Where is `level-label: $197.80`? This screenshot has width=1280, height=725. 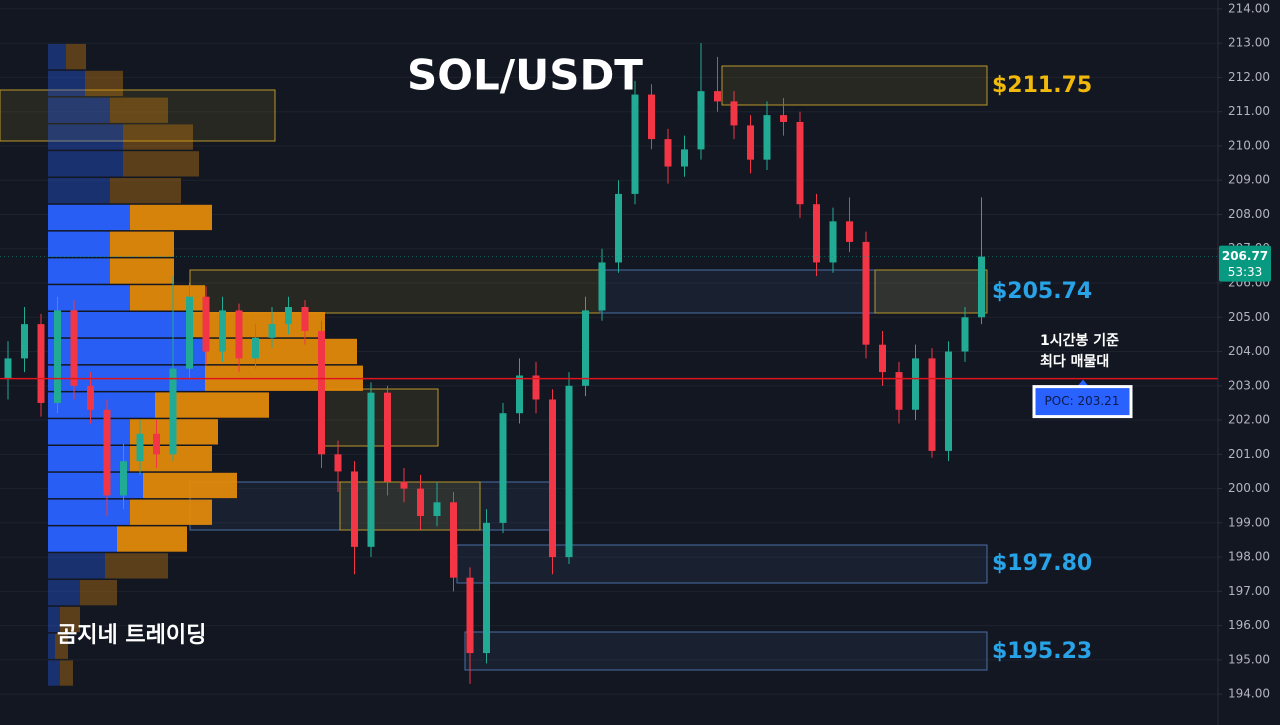
level-label: $197.80 is located at coordinates (1042, 563).